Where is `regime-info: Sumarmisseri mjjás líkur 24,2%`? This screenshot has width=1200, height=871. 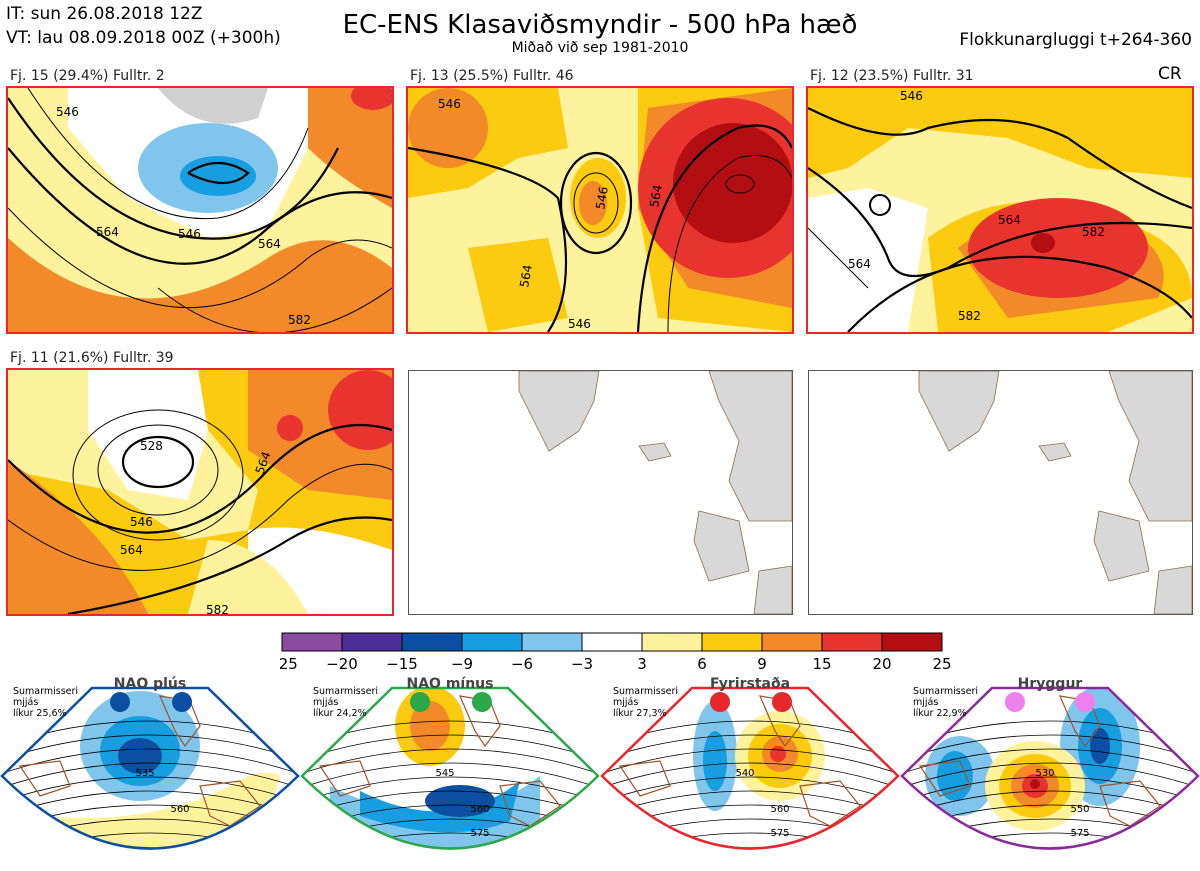
regime-info: Sumarmisseri mjjás líkur 24,2% is located at coordinates (345, 702).